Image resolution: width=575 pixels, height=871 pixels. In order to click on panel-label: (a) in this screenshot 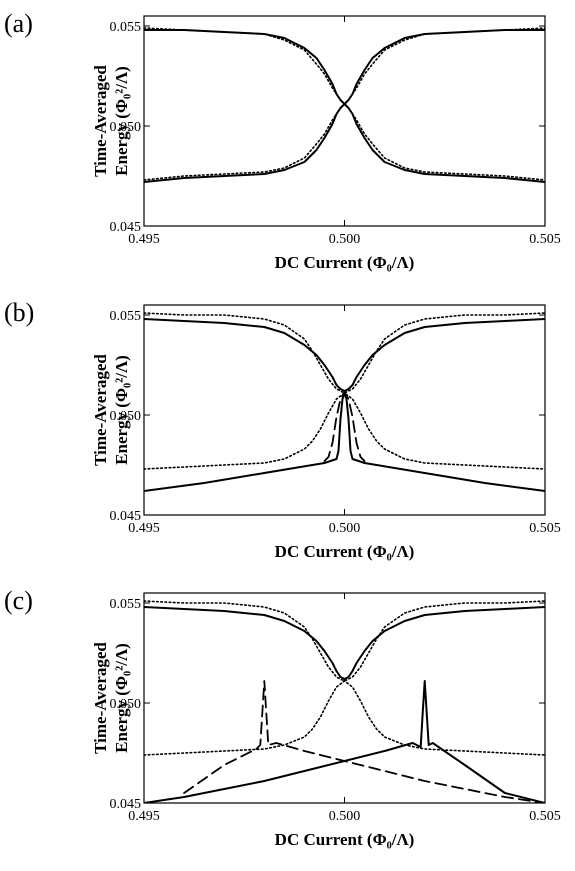, I will do `click(18, 23)`.